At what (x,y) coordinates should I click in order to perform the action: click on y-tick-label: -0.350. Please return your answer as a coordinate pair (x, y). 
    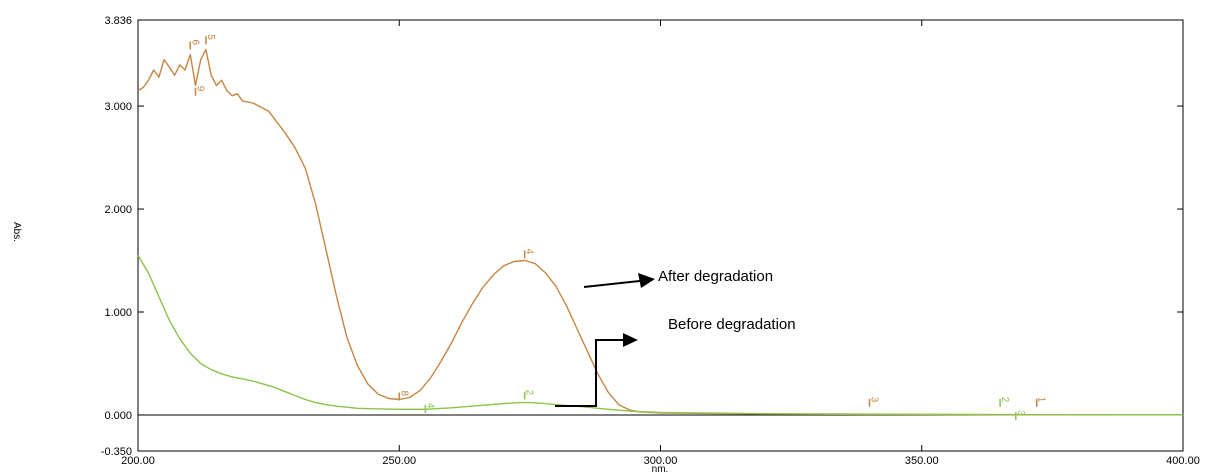
    Looking at the image, I should click on (116, 452).